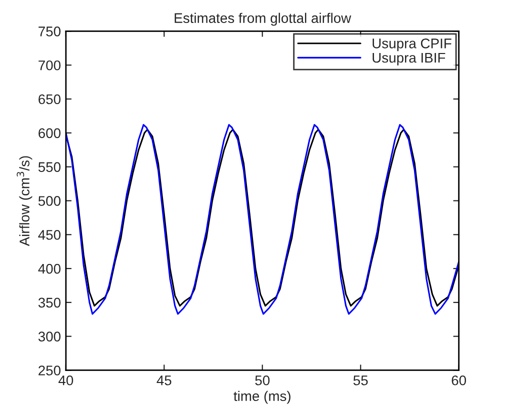 The width and height of the screenshot is (507, 416). Describe the element at coordinates (412, 45) in the screenshot. I see `legend-label: Usupra CPIF` at that location.